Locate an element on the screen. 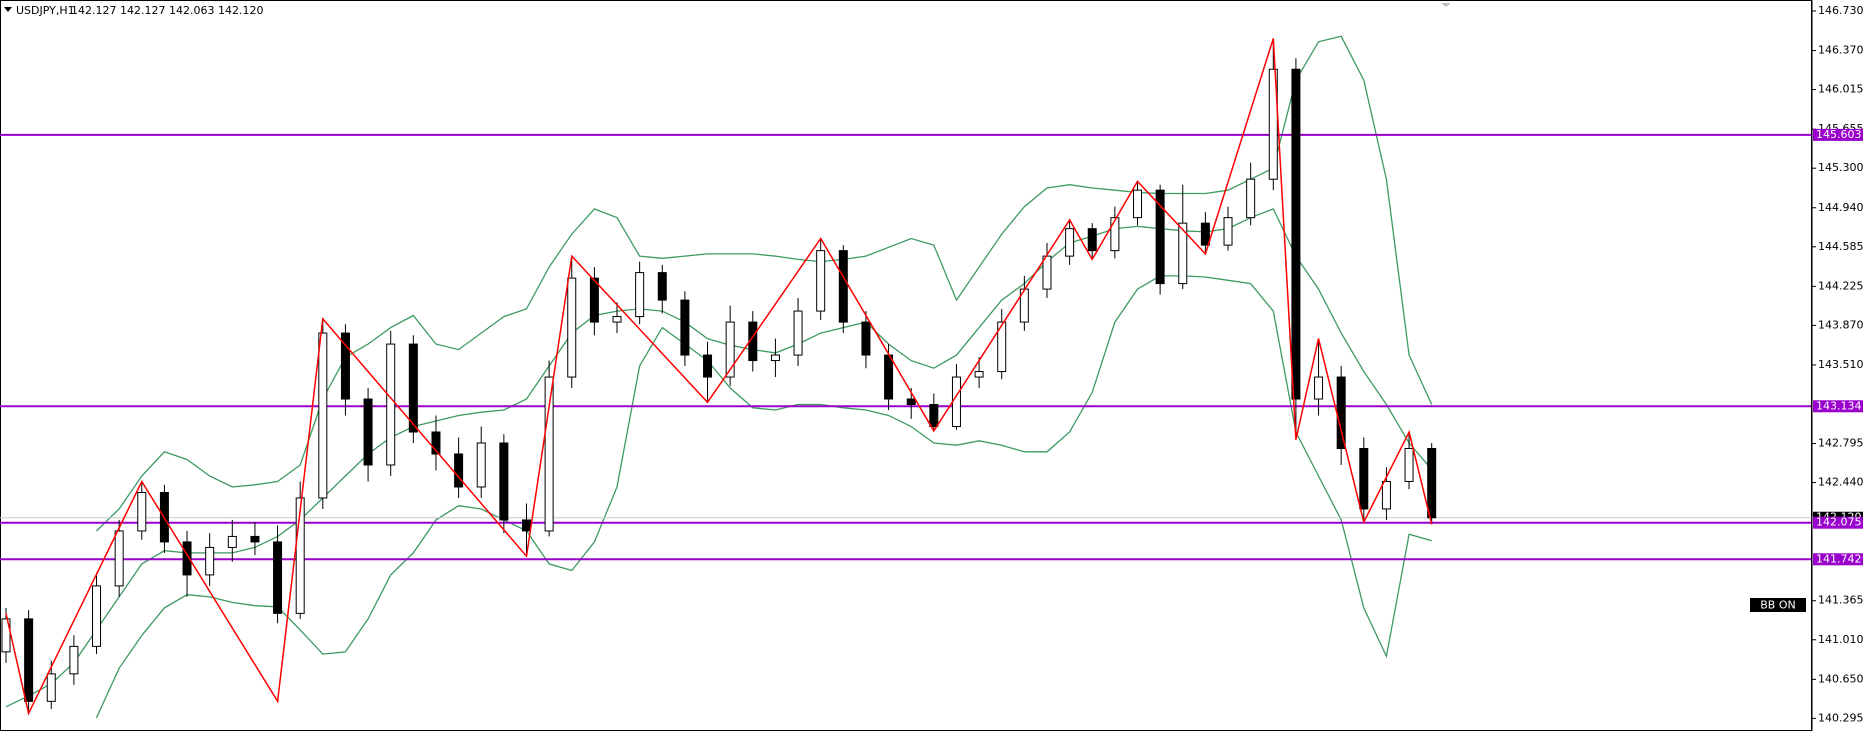  level-label: 142.075 is located at coordinates (1839, 522).